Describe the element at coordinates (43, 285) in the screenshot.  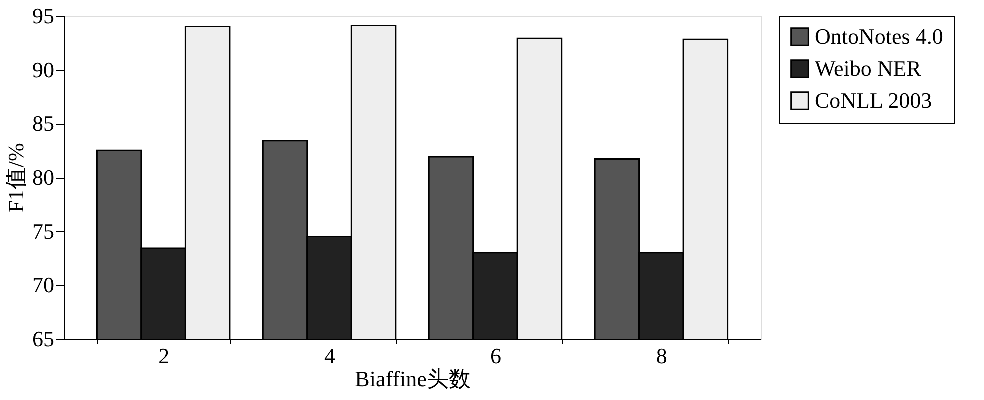
I see `y-tick-label: 70` at that location.